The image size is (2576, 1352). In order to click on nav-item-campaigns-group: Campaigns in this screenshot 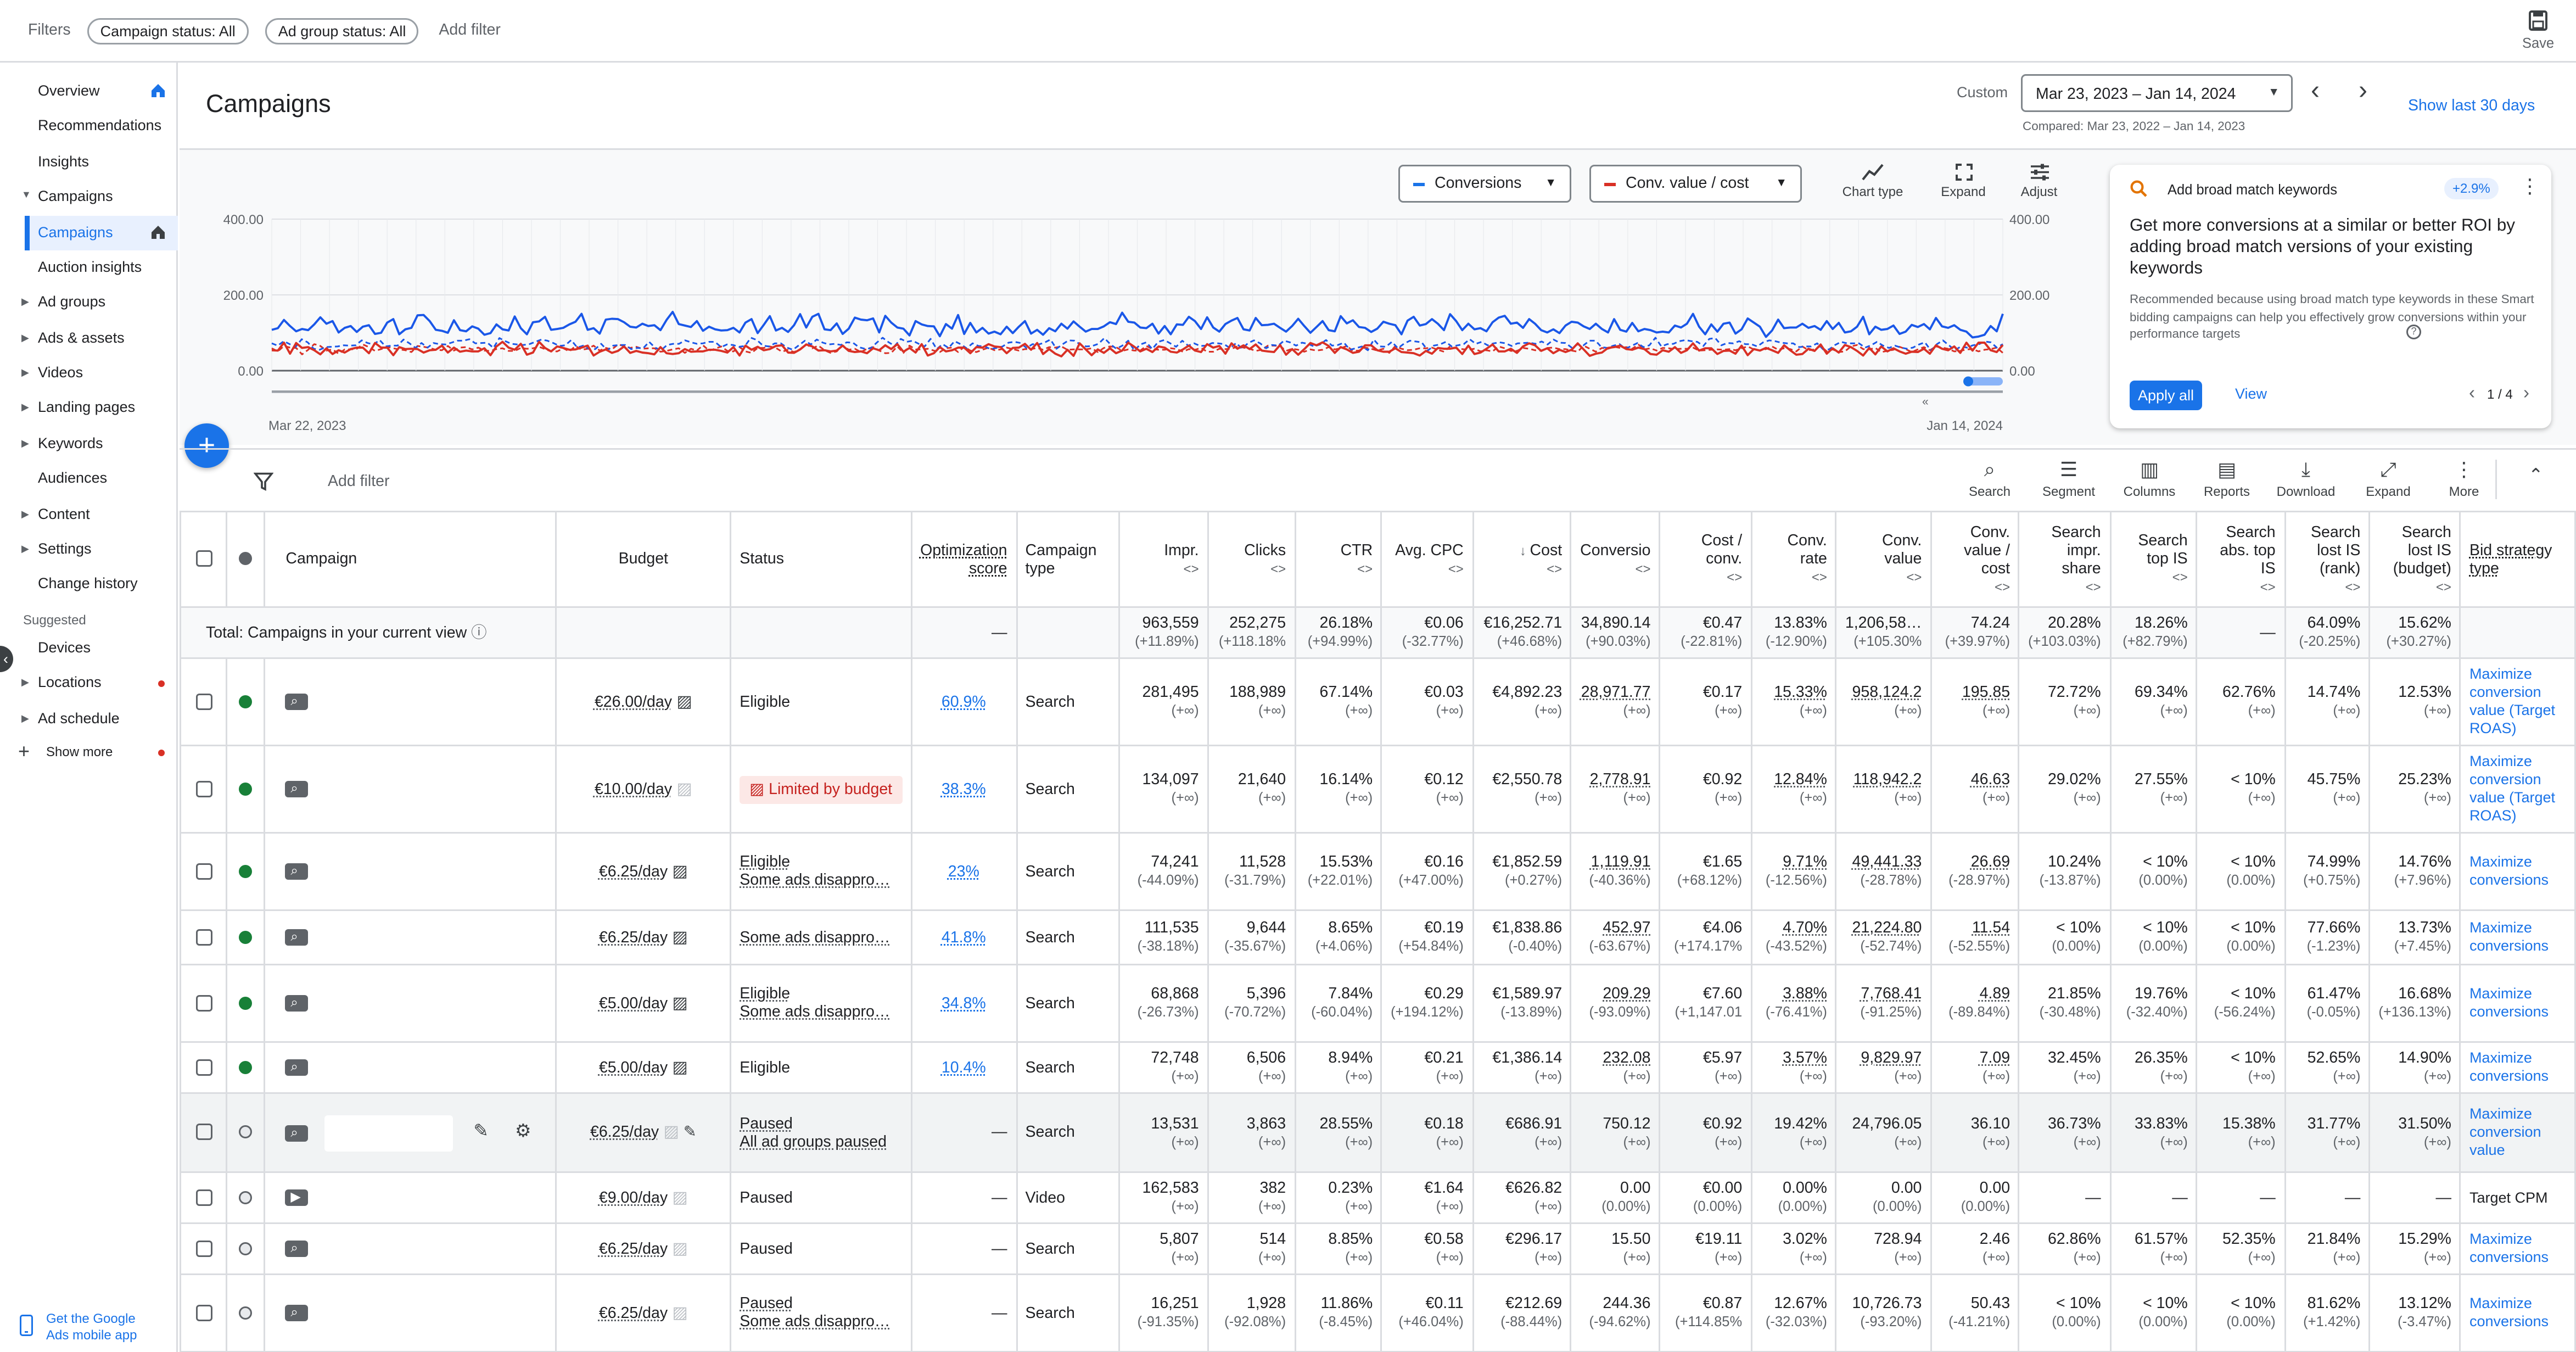, I will do `click(75, 196)`.